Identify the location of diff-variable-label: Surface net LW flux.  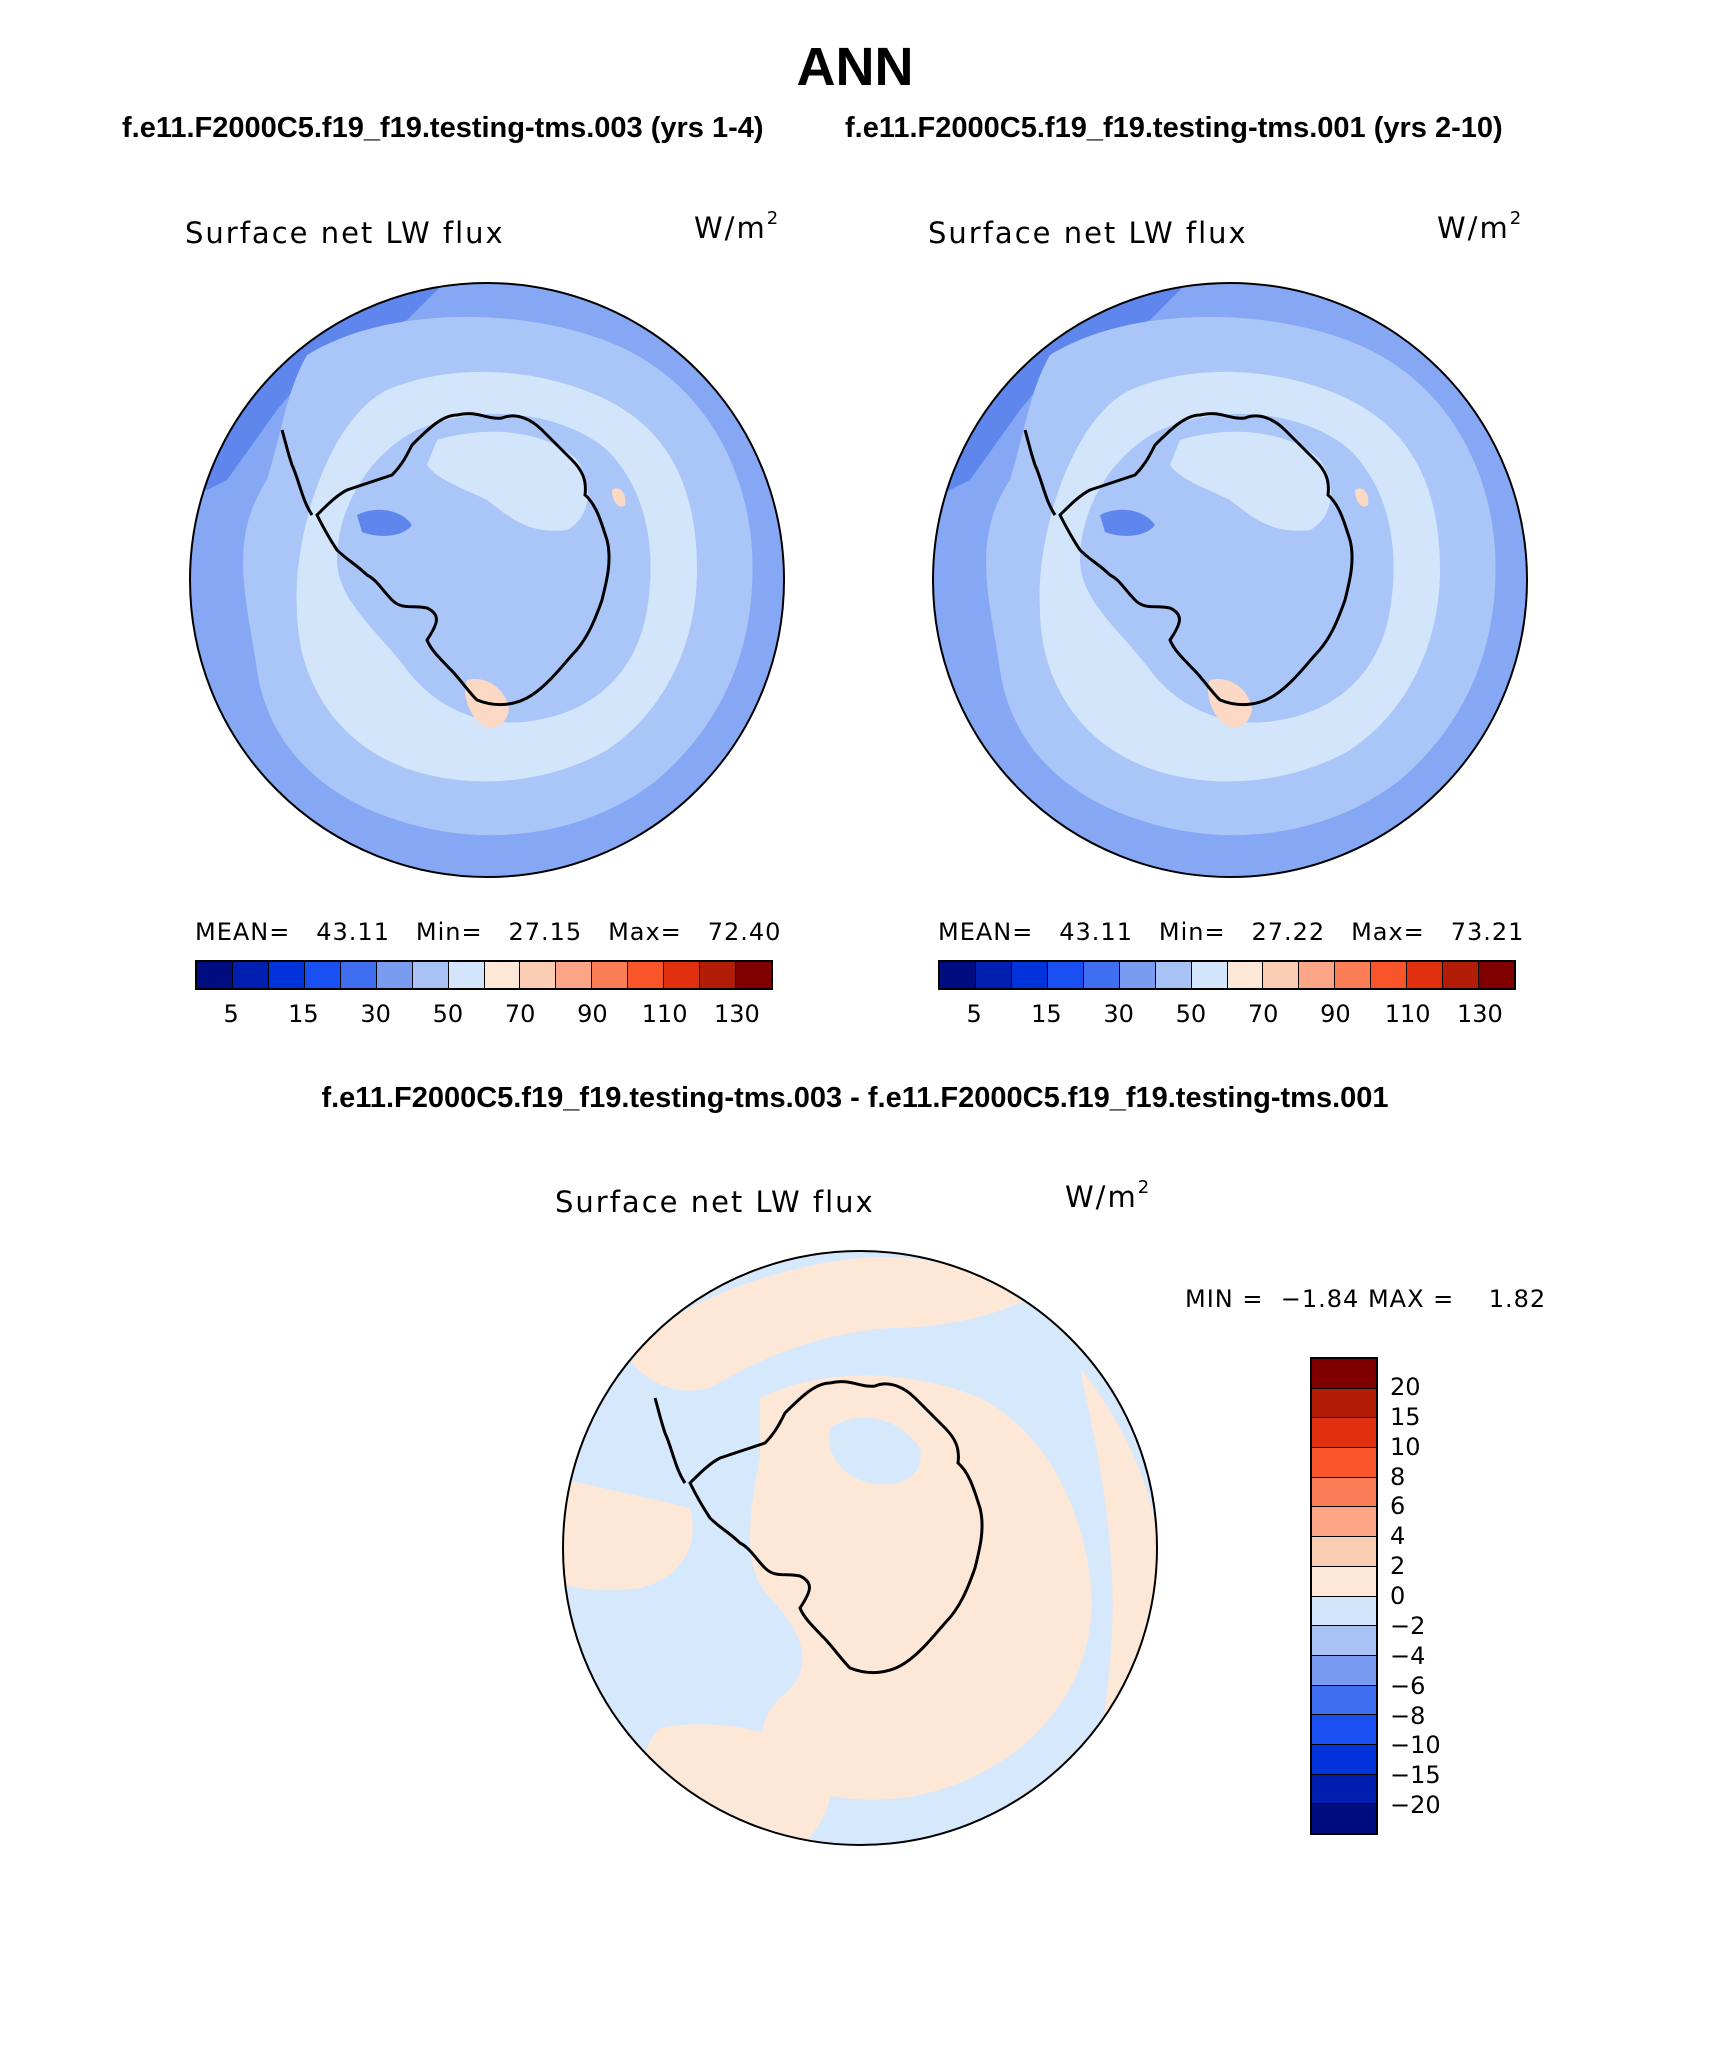
(715, 1202).